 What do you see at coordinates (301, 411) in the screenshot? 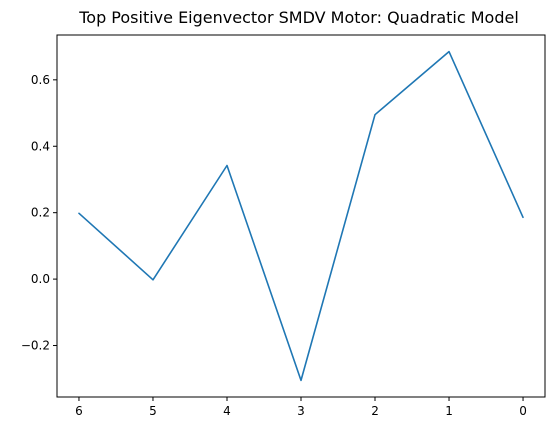
I see `x-tick-label-3: 3` at bounding box center [301, 411].